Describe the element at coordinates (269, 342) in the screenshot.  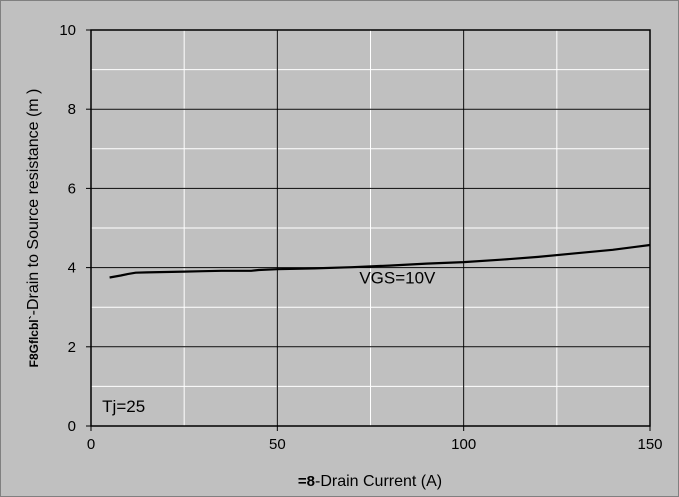
I see `annotations: VGS=10V Tj=25` at that location.